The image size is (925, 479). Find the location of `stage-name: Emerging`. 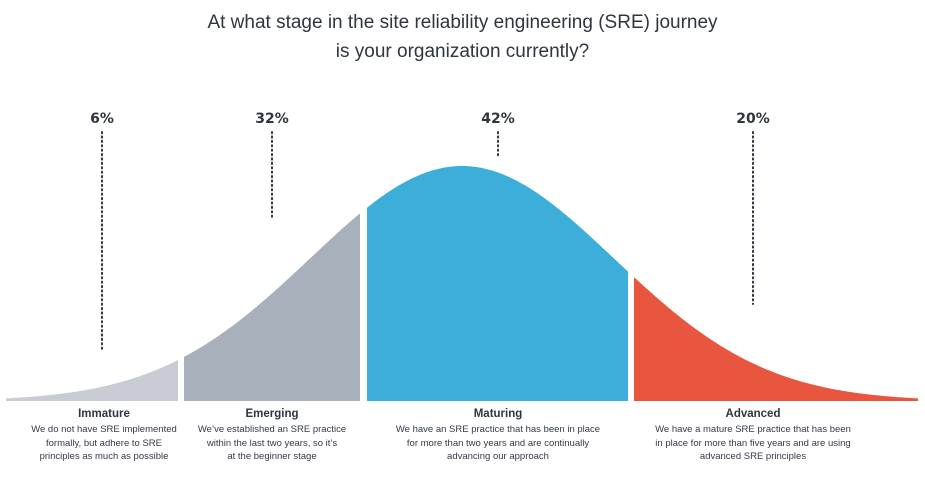

stage-name: Emerging is located at coordinates (272, 414).